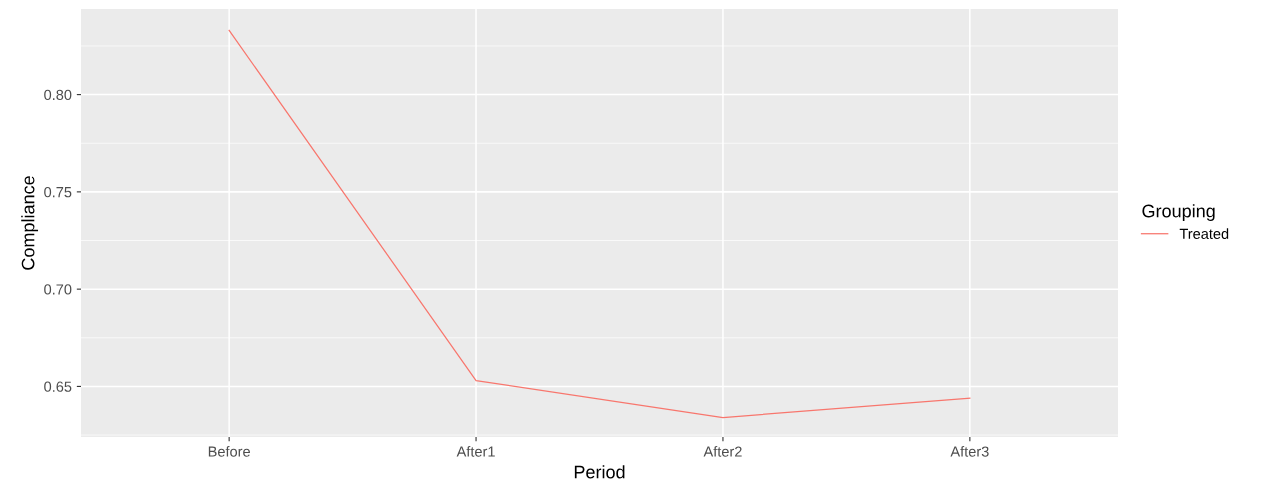 Image resolution: width=1269 pixels, height=491 pixels. Describe the element at coordinates (599, 472) in the screenshot. I see `x-axis-title: Period` at that location.